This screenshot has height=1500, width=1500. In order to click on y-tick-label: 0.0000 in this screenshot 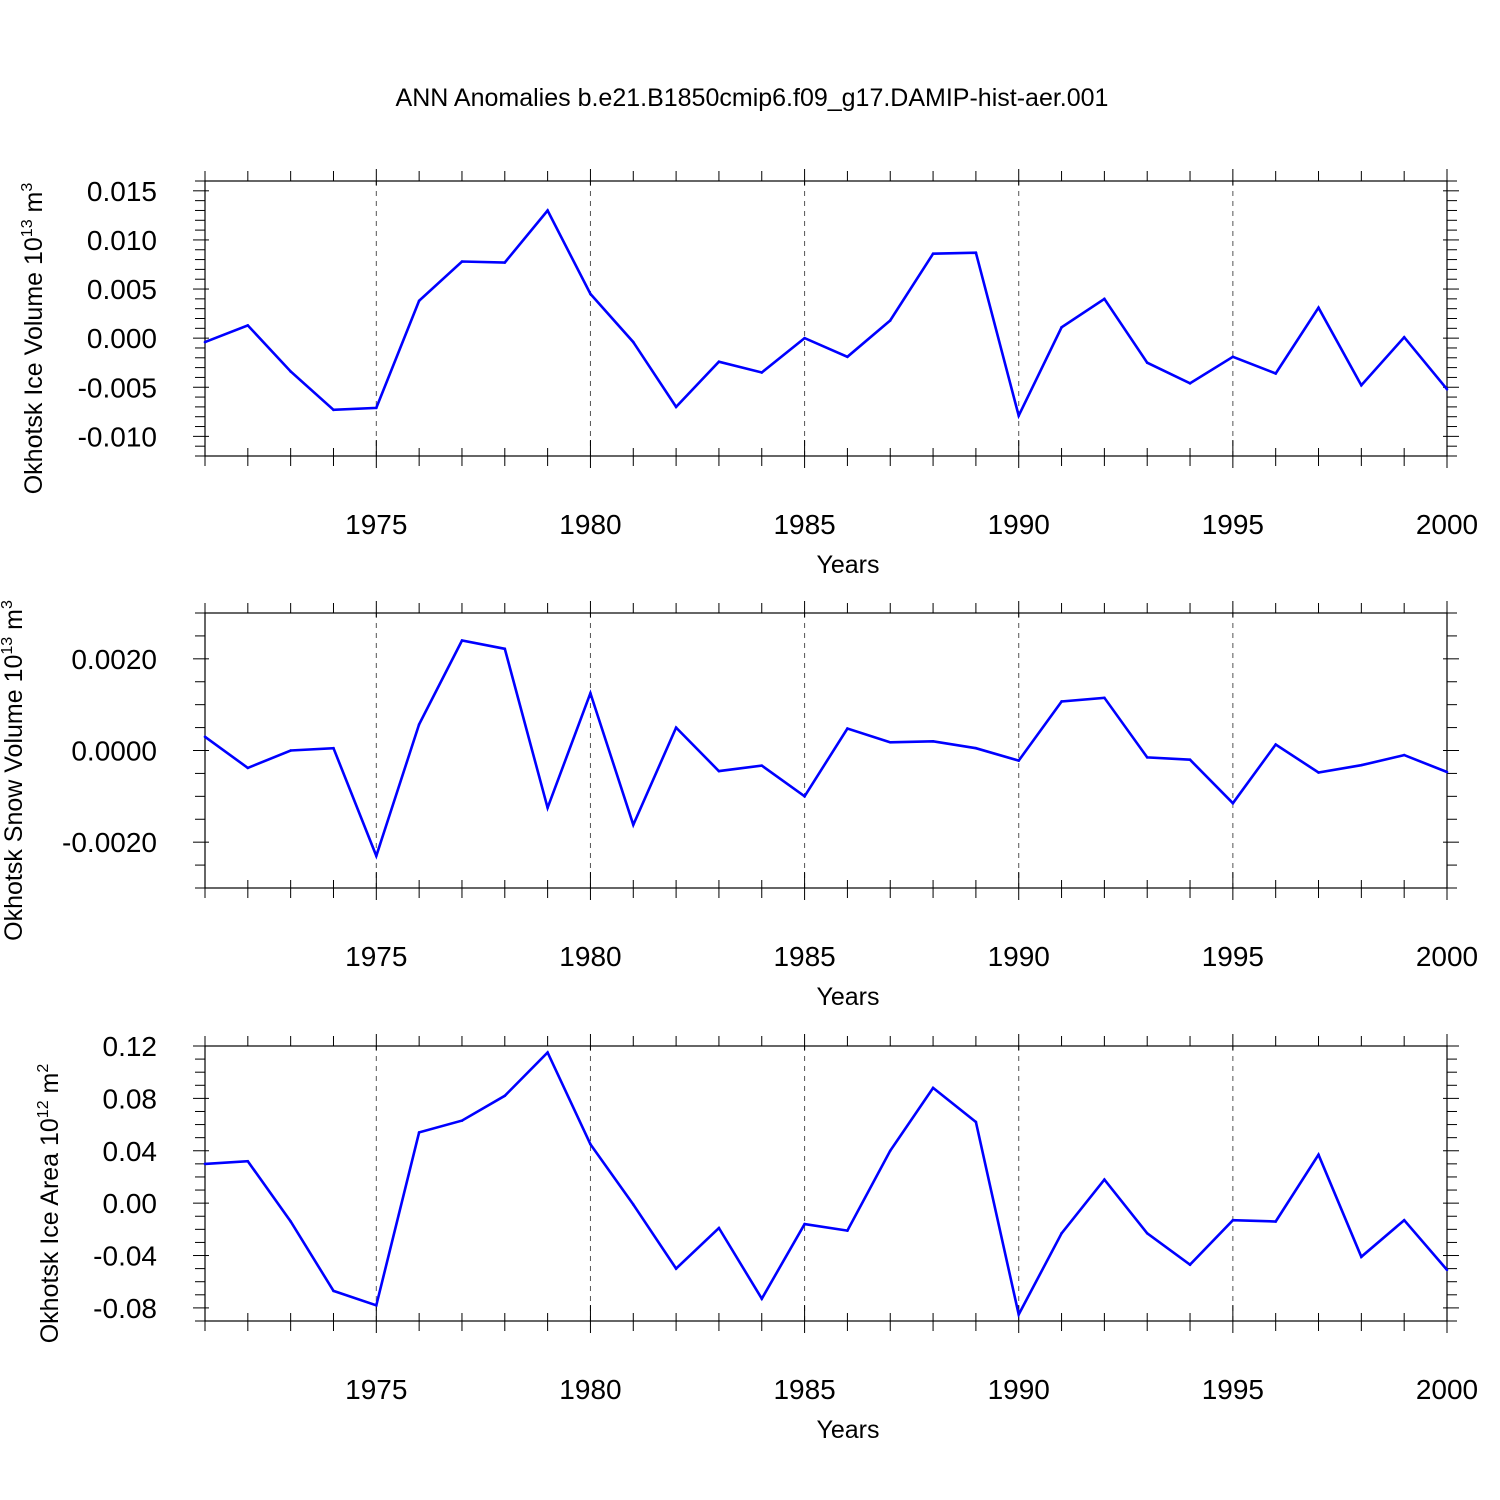, I will do `click(114, 751)`.